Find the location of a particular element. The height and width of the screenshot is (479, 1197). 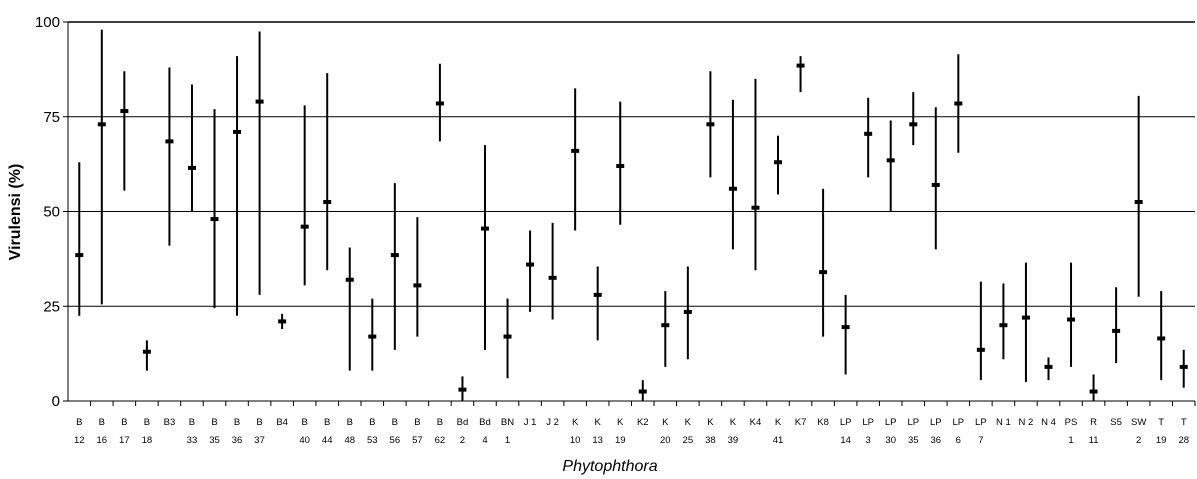

x-category-sublabel: 1 is located at coordinates (507, 440).